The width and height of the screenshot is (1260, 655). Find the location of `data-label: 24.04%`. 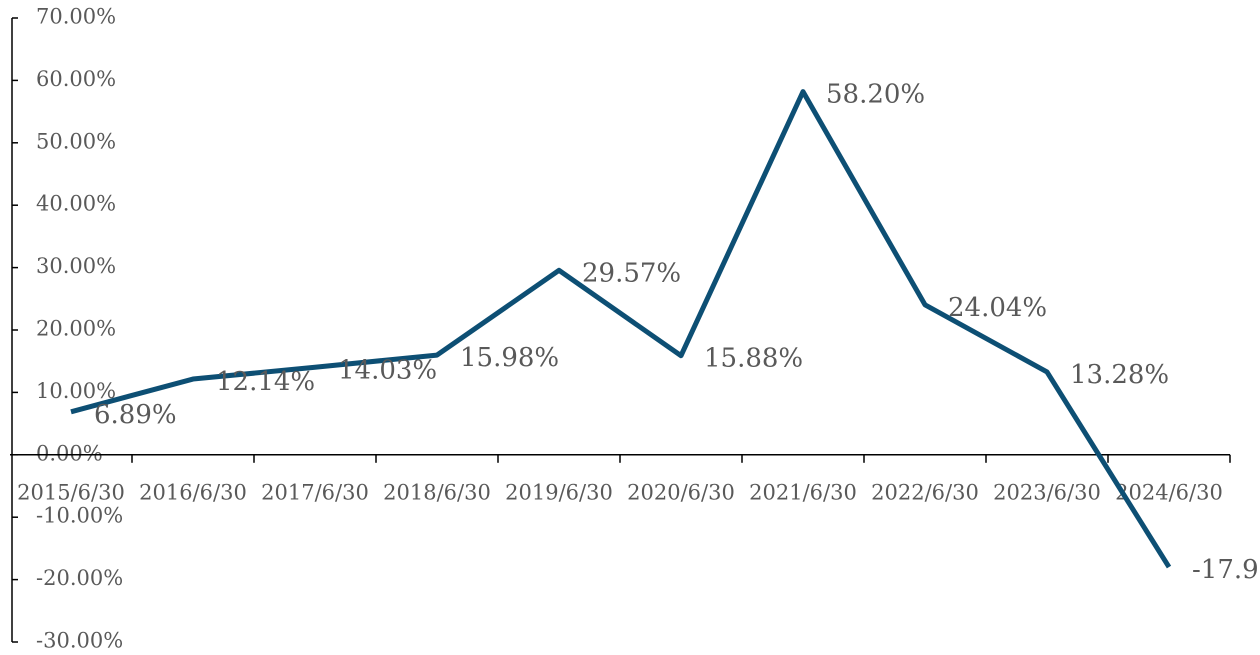

data-label: 24.04% is located at coordinates (997, 308).